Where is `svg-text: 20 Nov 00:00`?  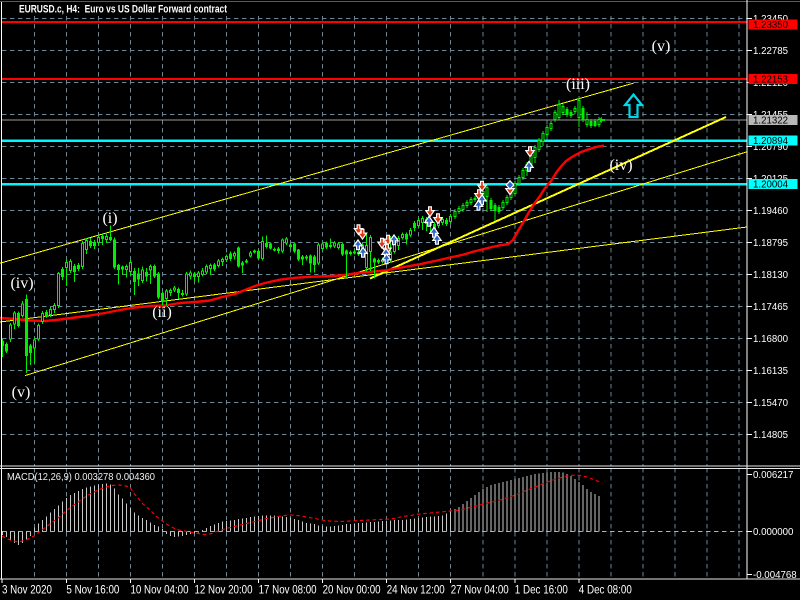 svg-text: 20 Nov 00:00 is located at coordinates (352, 590).